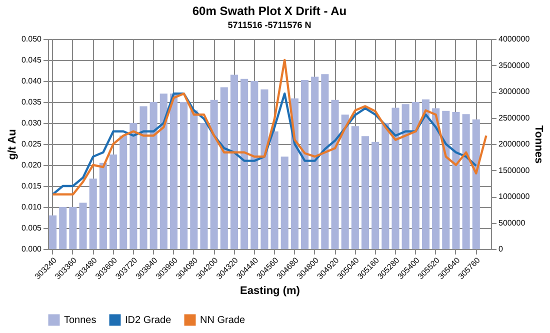 The image size is (550, 333). What do you see at coordinates (31, 39) in the screenshot?
I see `y-tick-label: 0.050` at bounding box center [31, 39].